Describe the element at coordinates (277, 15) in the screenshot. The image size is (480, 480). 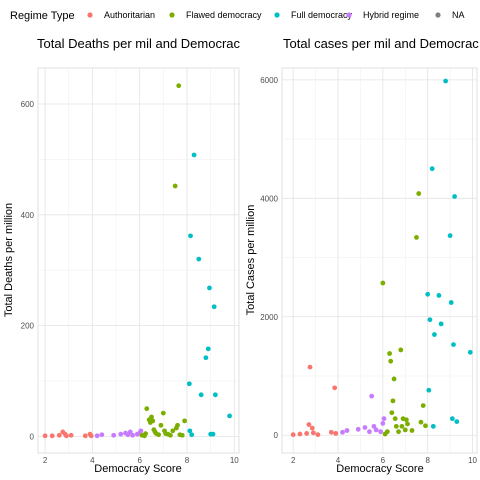
I see `legend-key-full-democracy` at that location.